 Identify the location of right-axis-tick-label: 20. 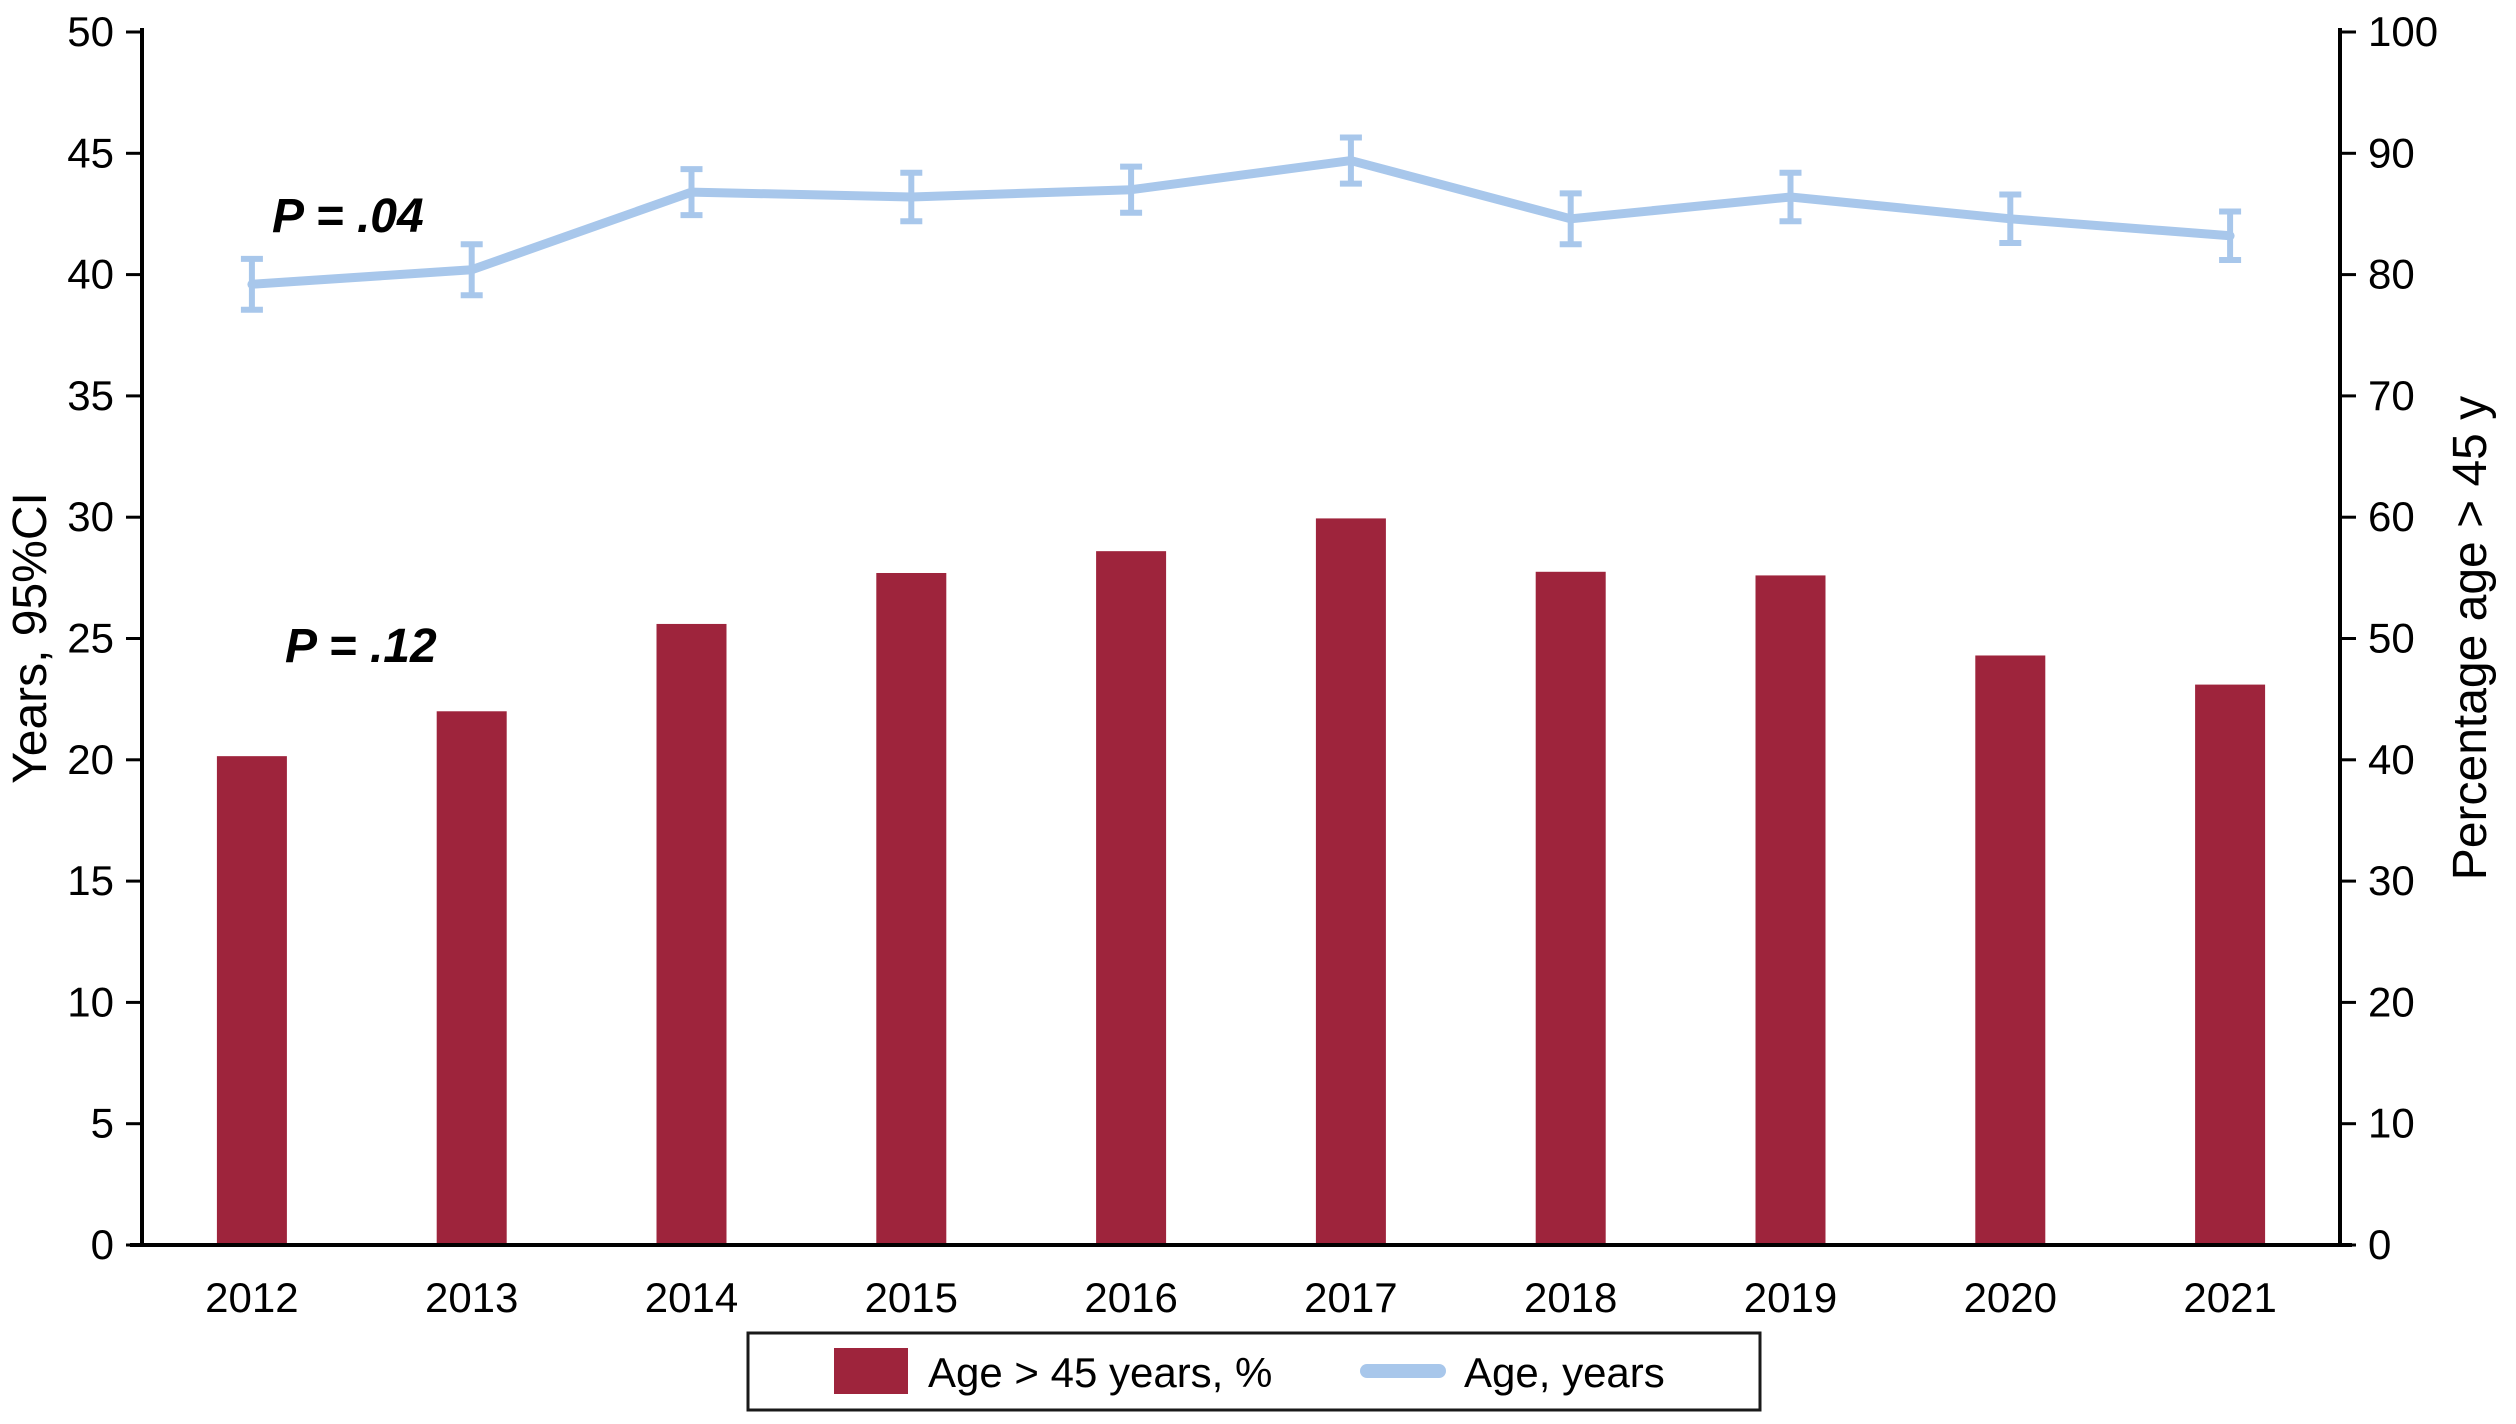
(2391, 1001).